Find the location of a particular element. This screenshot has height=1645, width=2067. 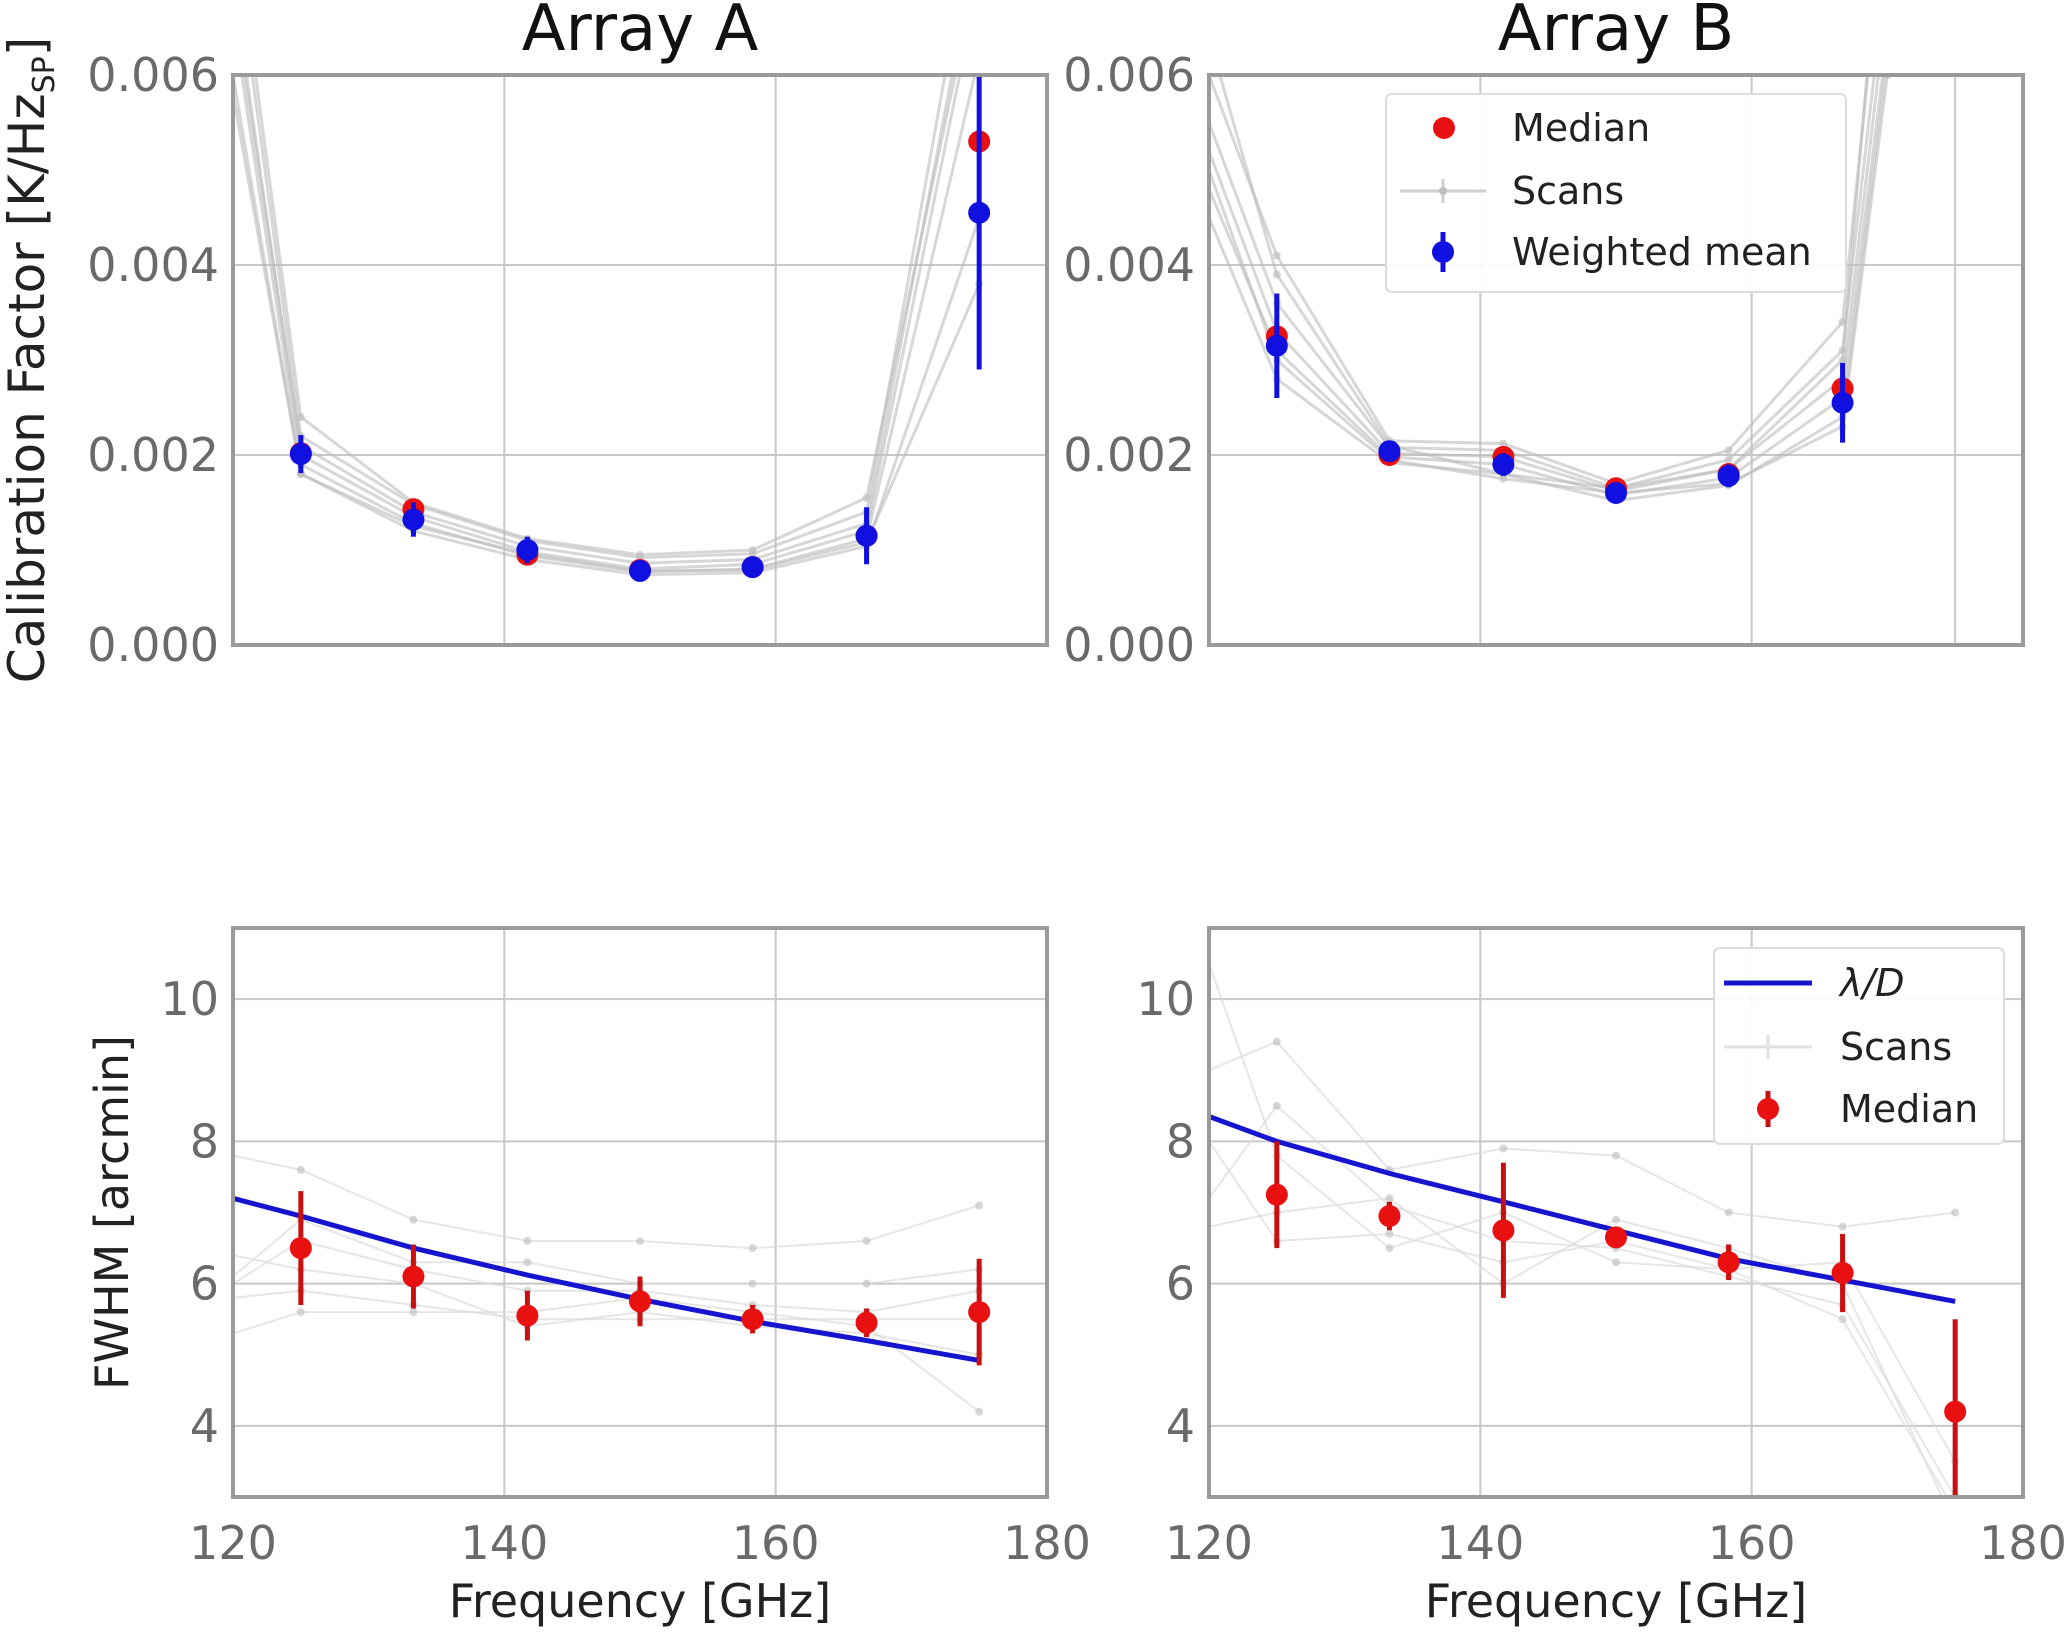

legend-label-weighted-mean: Weighted mean is located at coordinates (1662, 252).